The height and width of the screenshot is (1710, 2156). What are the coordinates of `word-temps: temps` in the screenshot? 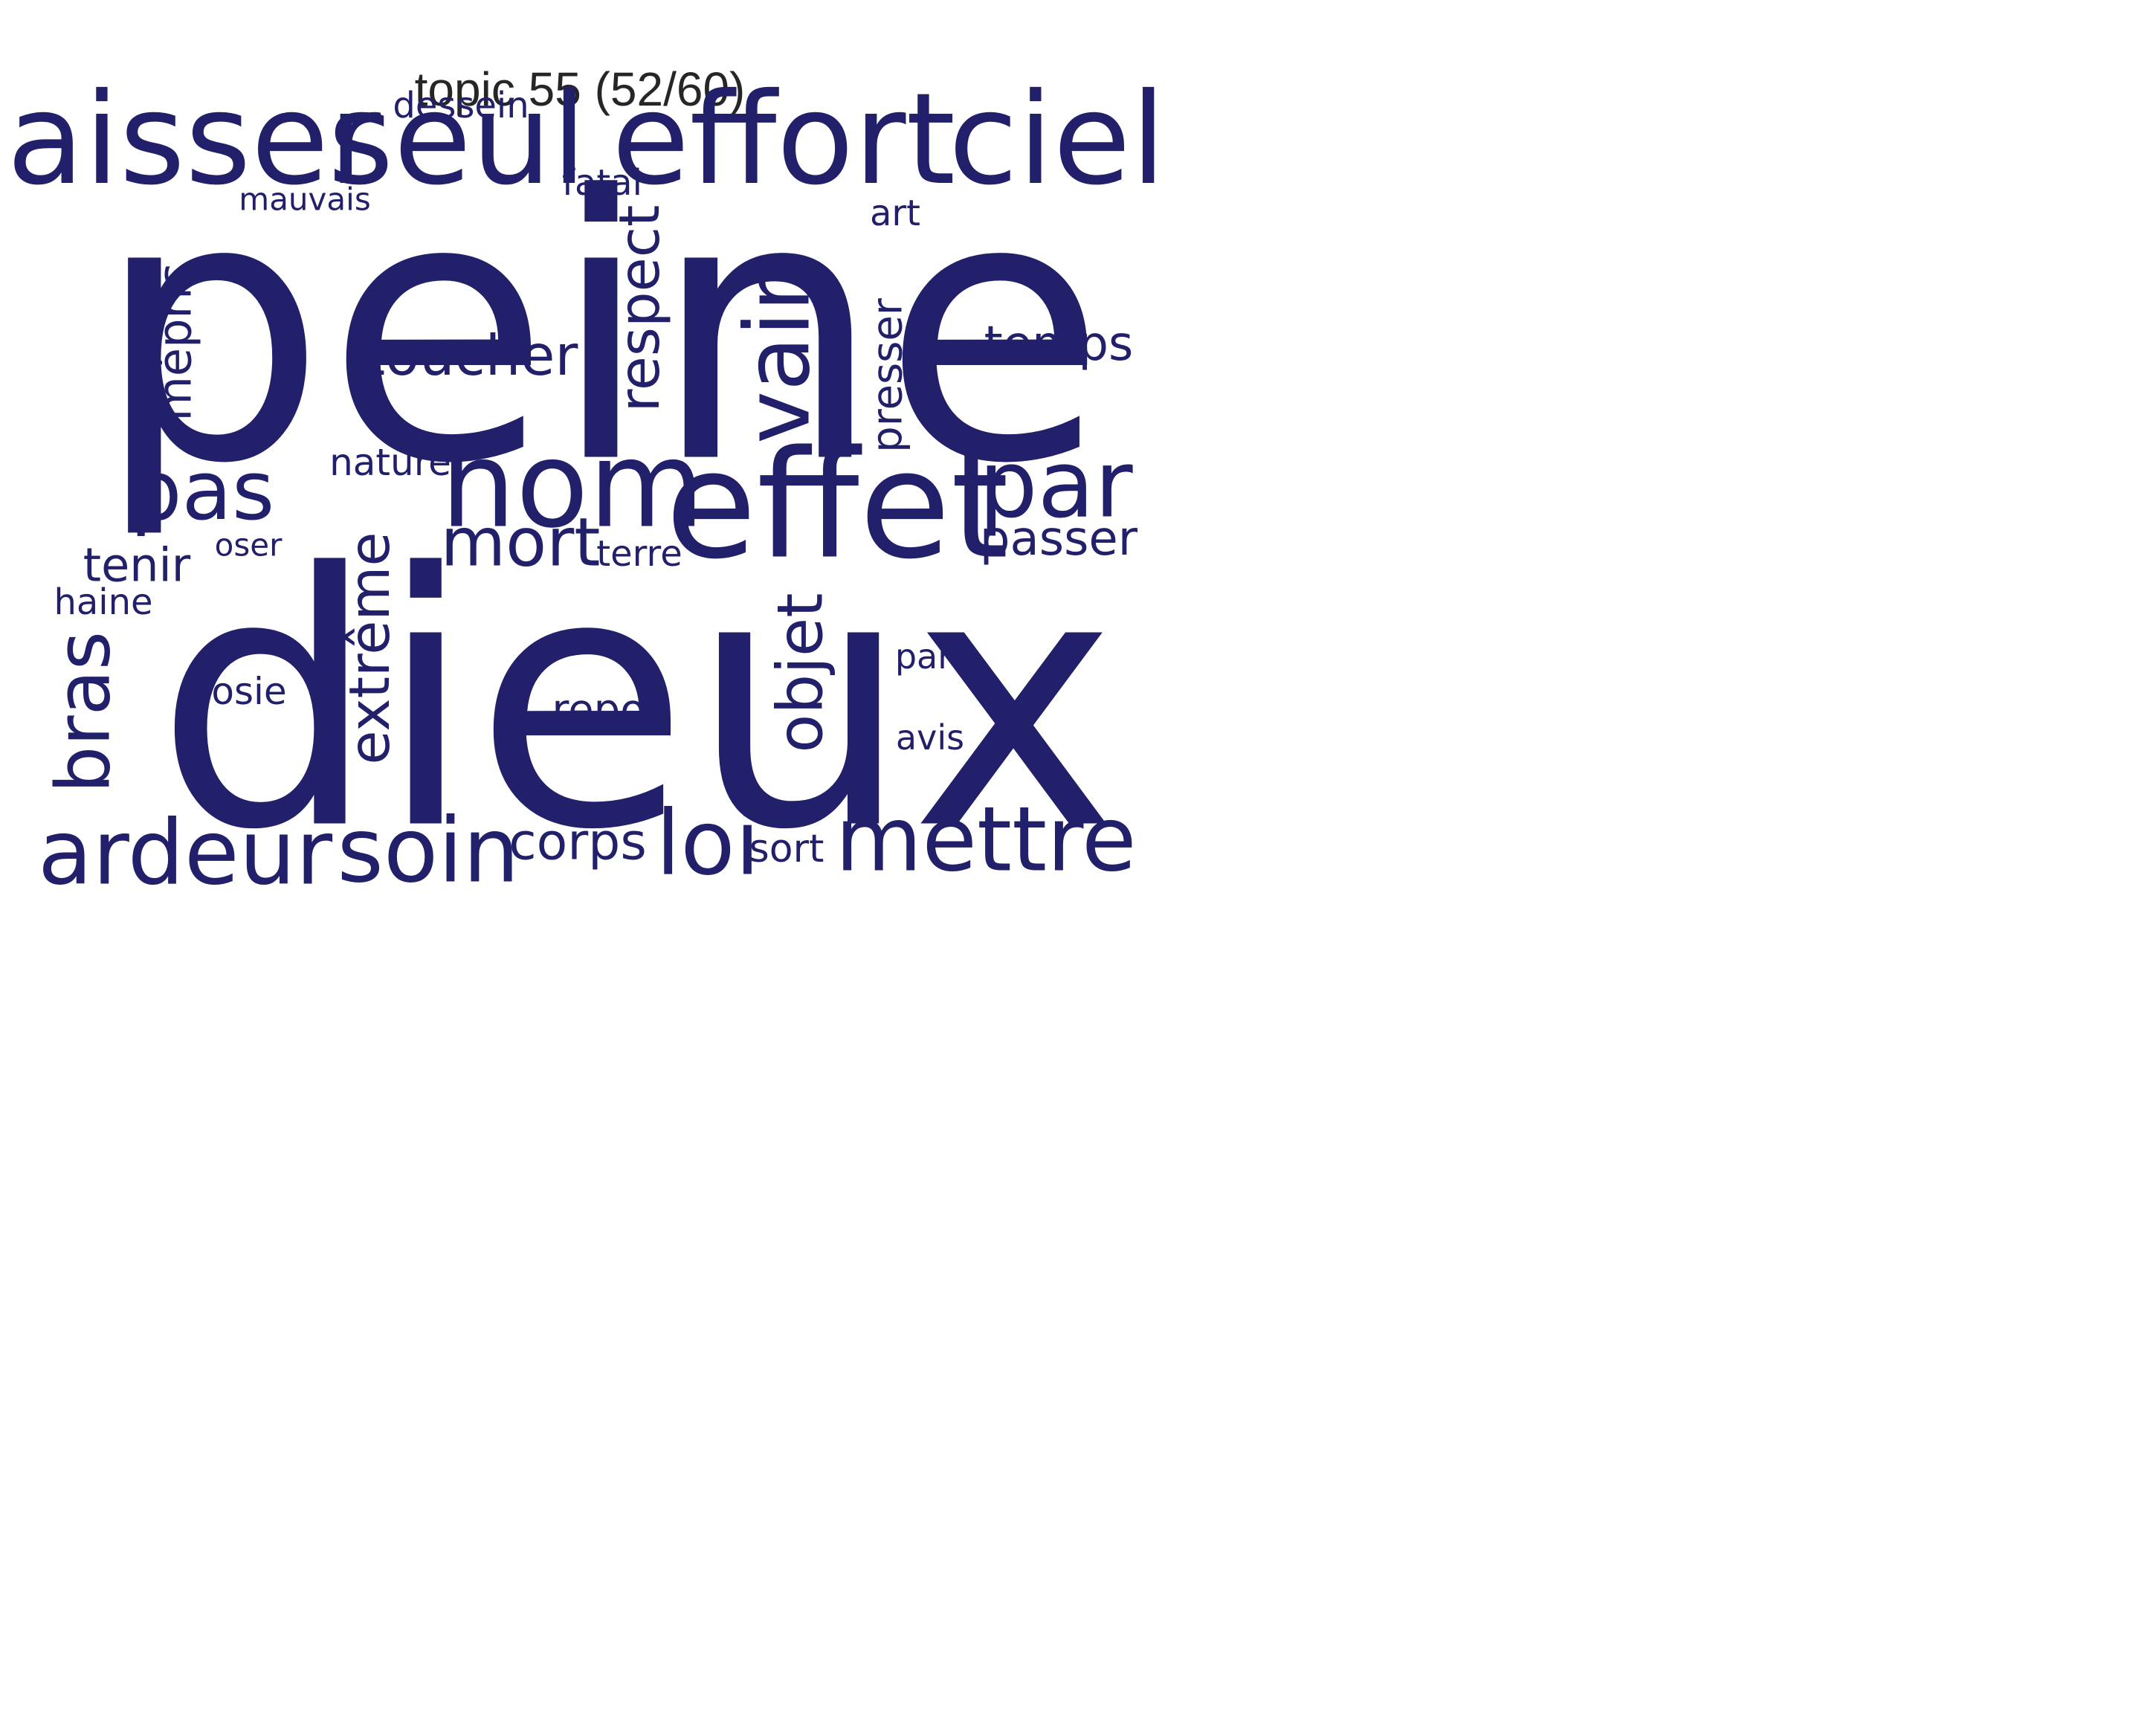 It's located at (1059, 344).